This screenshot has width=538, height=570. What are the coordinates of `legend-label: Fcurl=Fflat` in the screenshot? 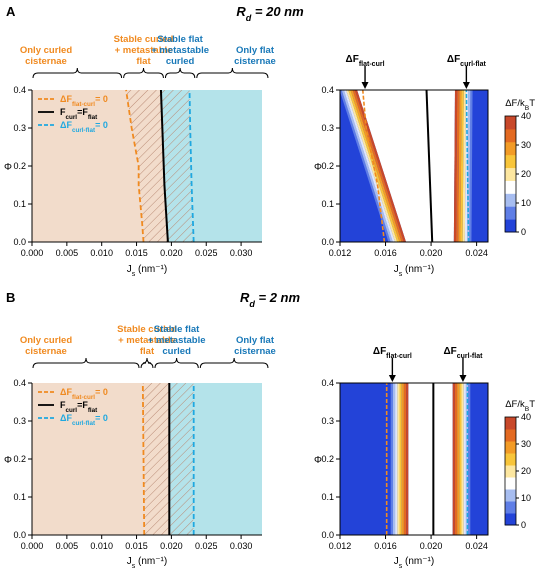 It's located at (79, 407).